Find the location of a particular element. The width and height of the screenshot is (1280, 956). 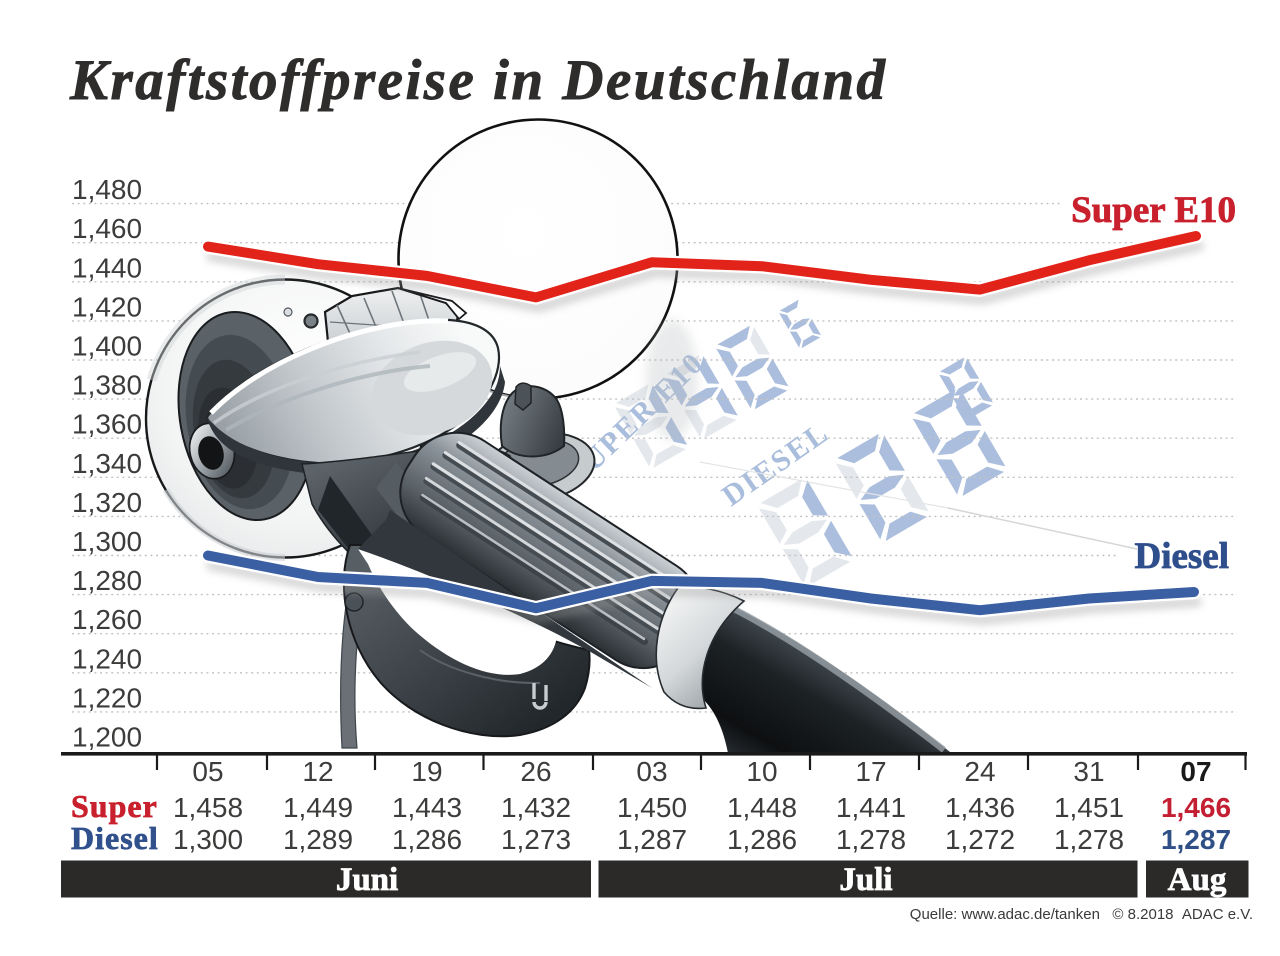

svg-text: 1,436 is located at coordinates (980, 807).